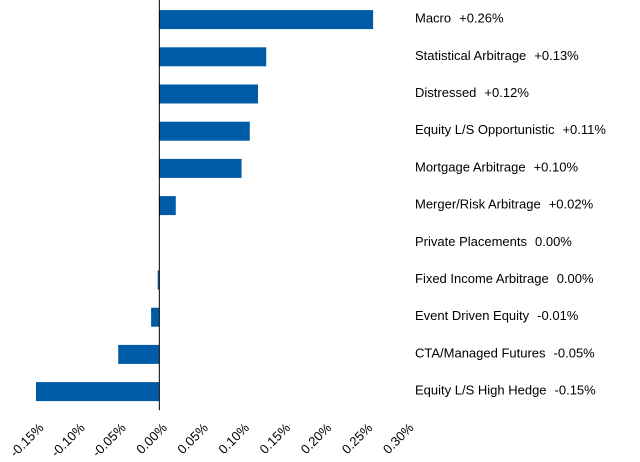  I want to click on bar-label: Merger/Risk Arbitrage +0.02%, so click(504, 204).